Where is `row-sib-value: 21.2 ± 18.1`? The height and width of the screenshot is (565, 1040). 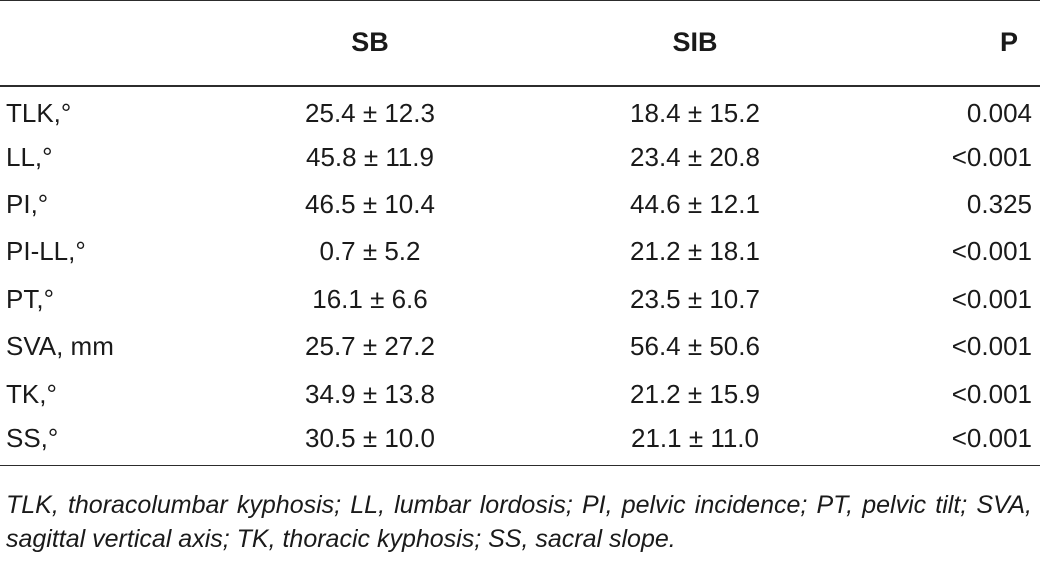 row-sib-value: 21.2 ± 18.1 is located at coordinates (695, 251).